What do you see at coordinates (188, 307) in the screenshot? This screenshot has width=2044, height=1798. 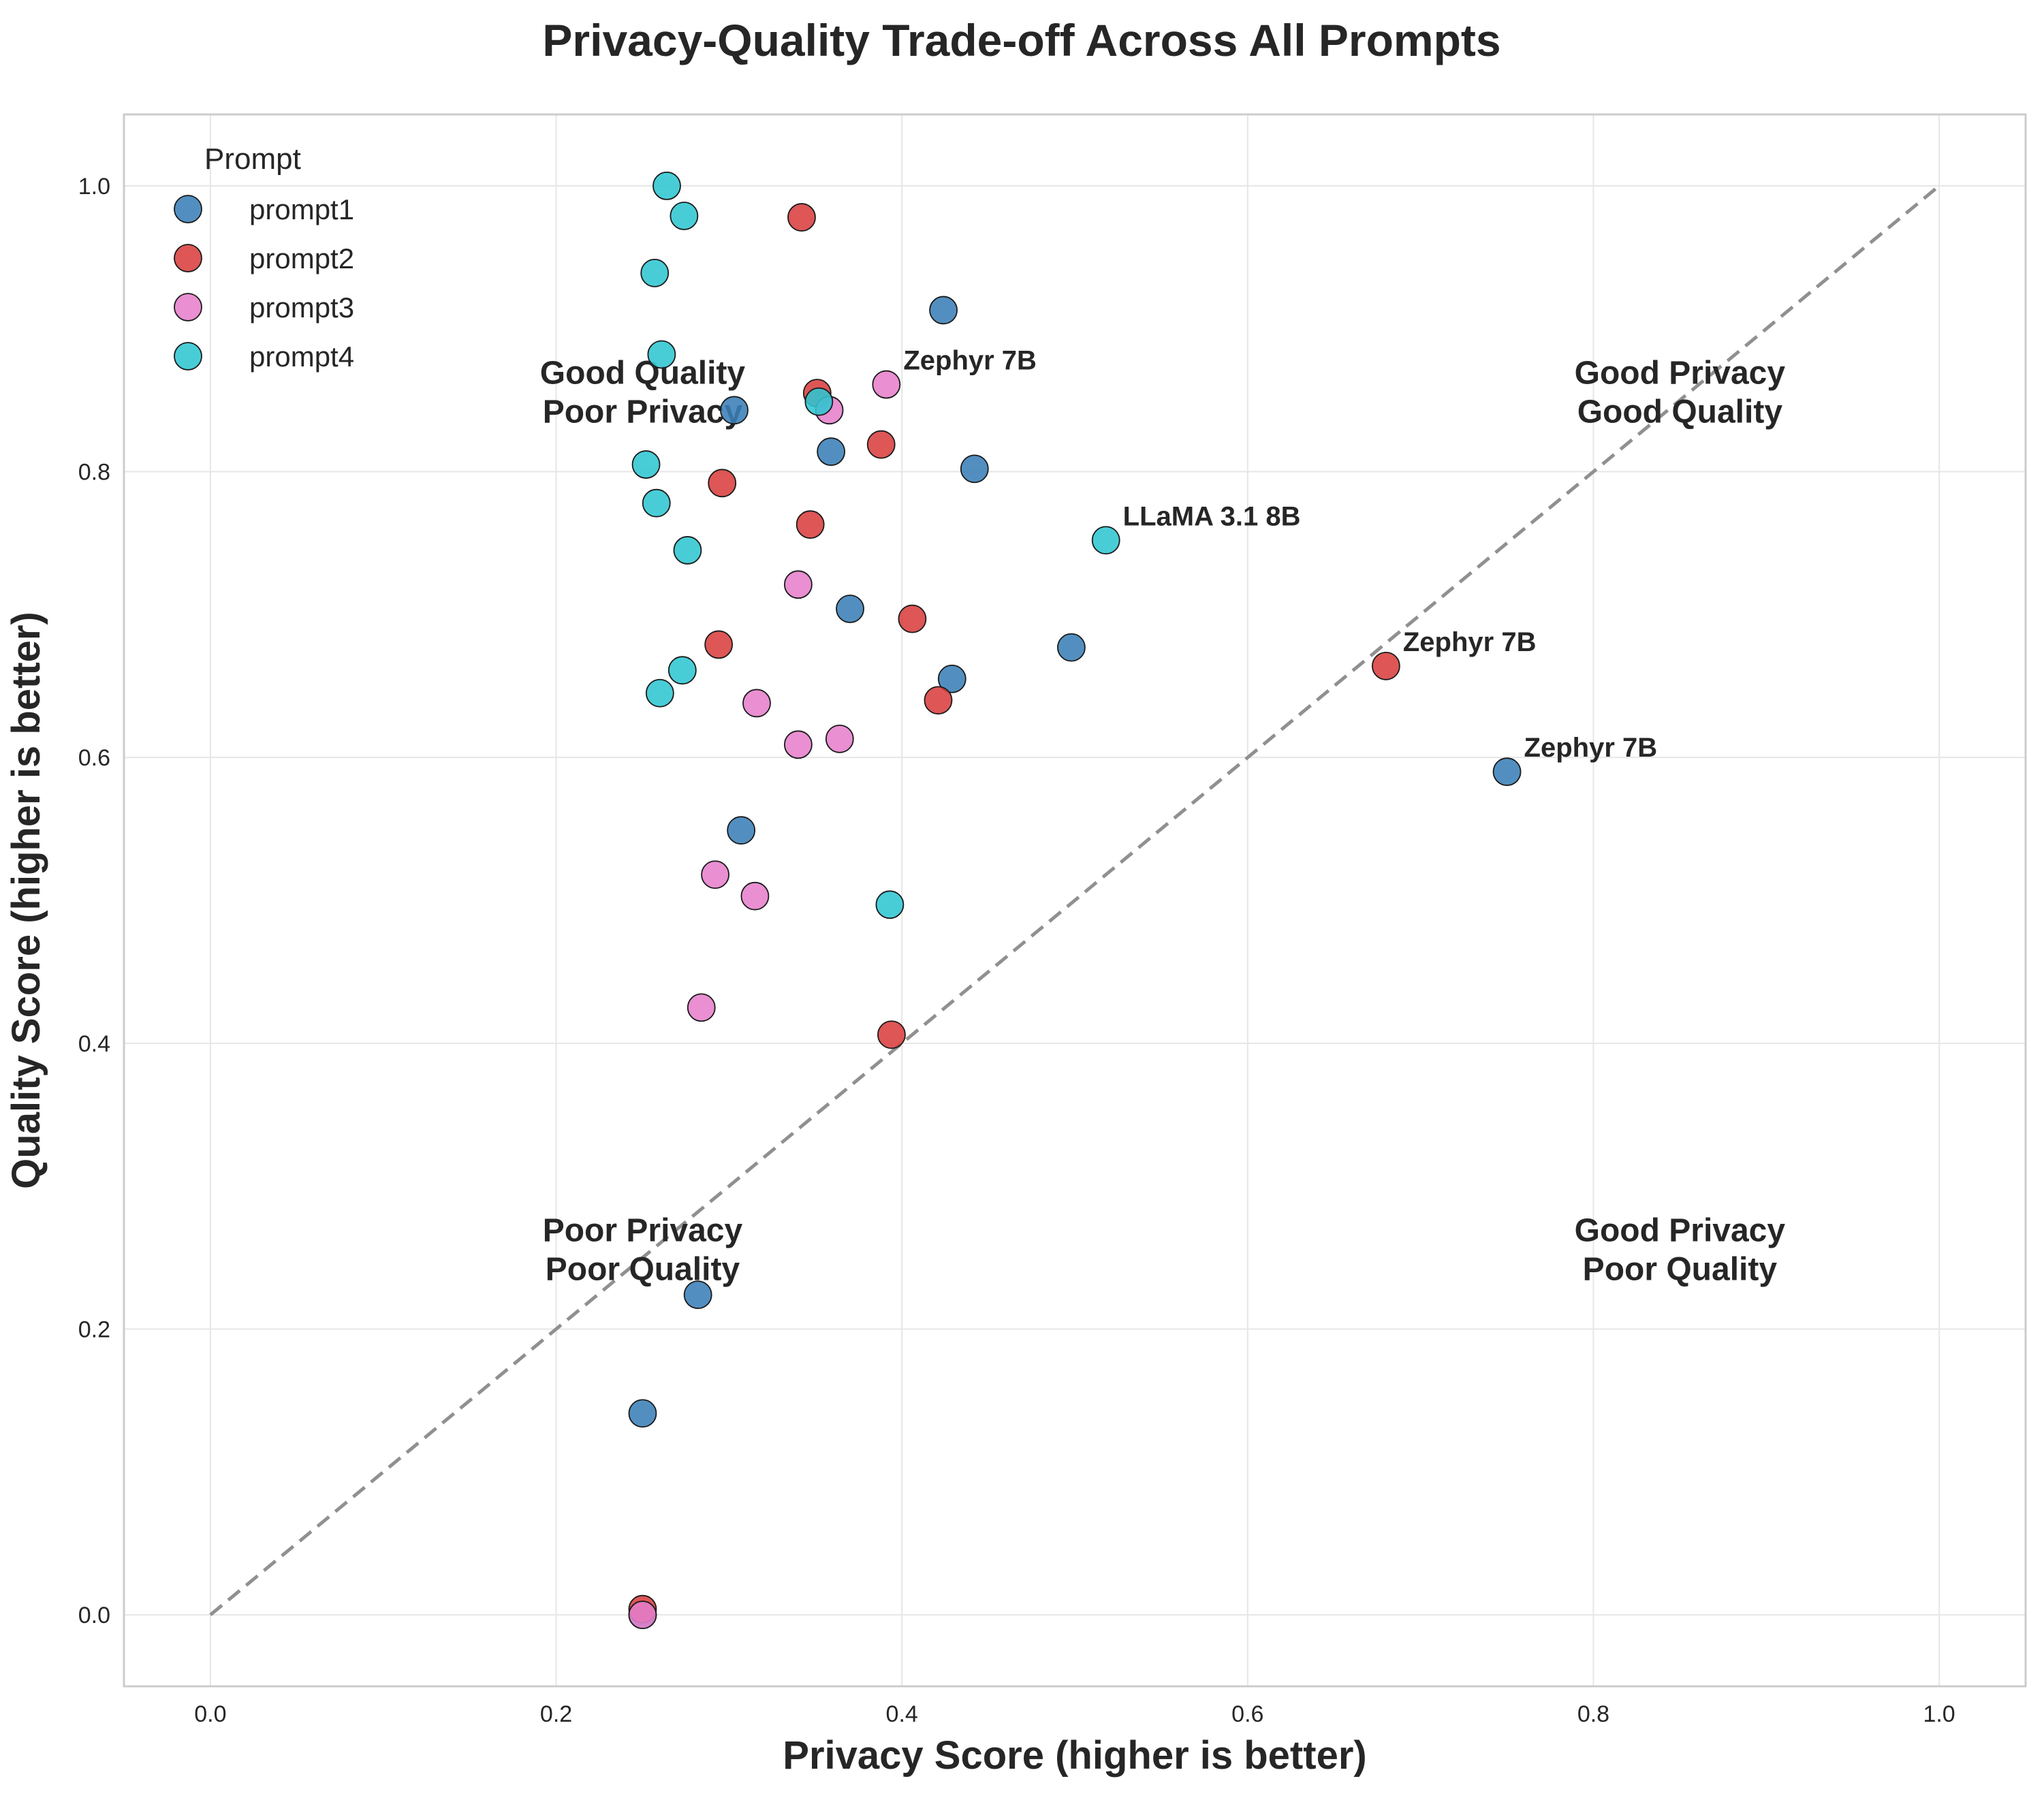 I see `legend-marker-prompt3` at bounding box center [188, 307].